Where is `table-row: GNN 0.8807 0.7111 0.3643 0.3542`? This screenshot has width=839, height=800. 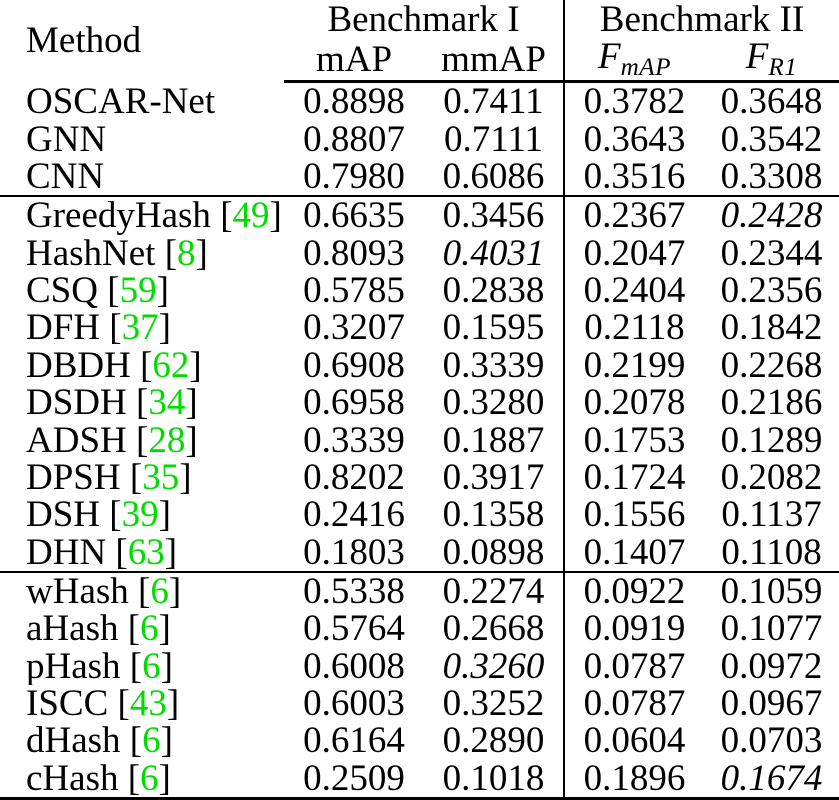
table-row: GNN 0.8807 0.7111 0.3643 0.3542 is located at coordinates (419, 139).